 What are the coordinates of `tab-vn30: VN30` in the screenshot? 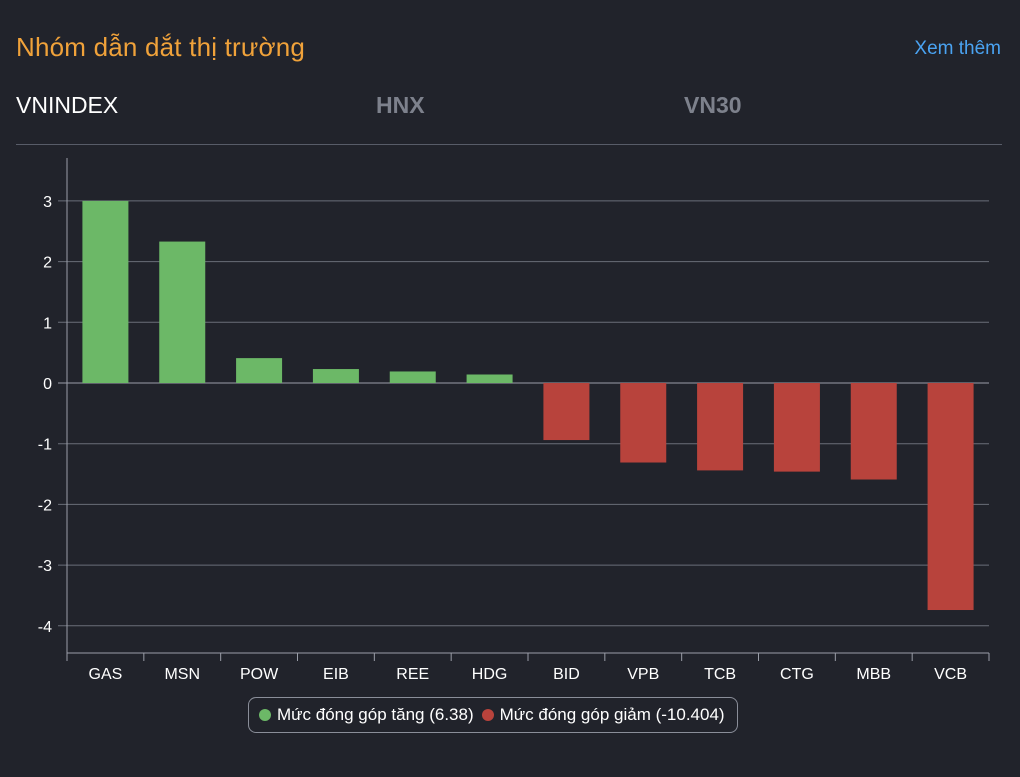 It's located at (713, 105).